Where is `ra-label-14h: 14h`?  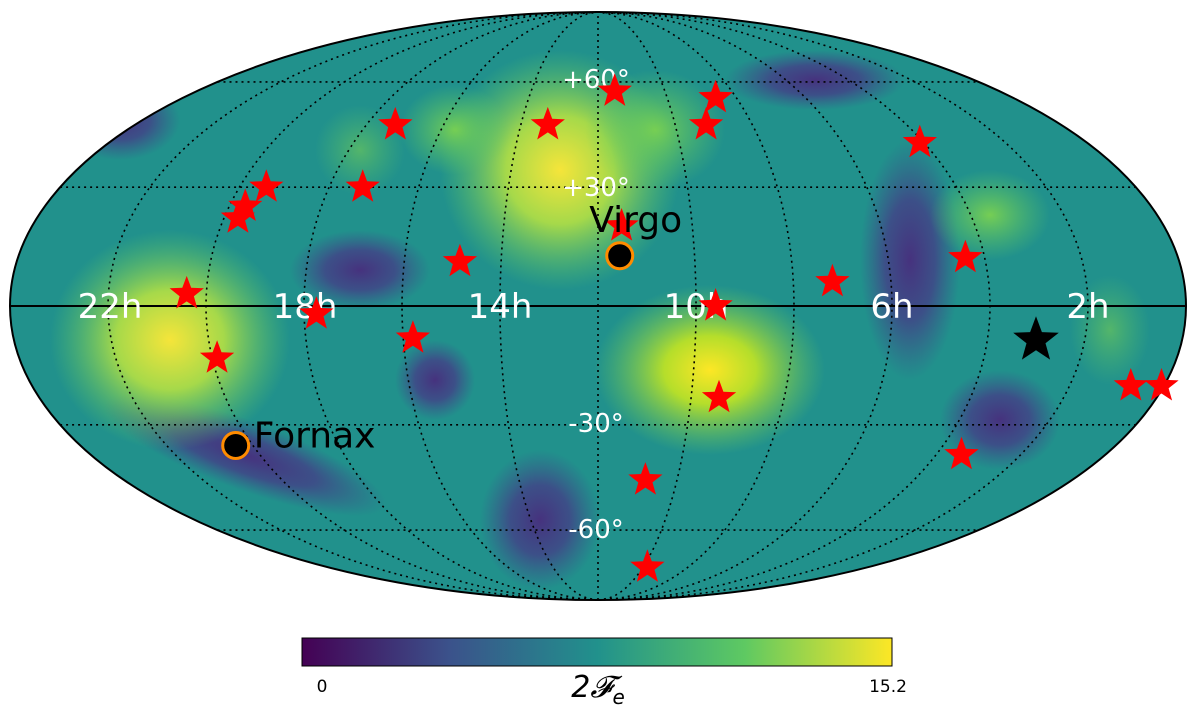 ra-label-14h: 14h is located at coordinates (500, 307).